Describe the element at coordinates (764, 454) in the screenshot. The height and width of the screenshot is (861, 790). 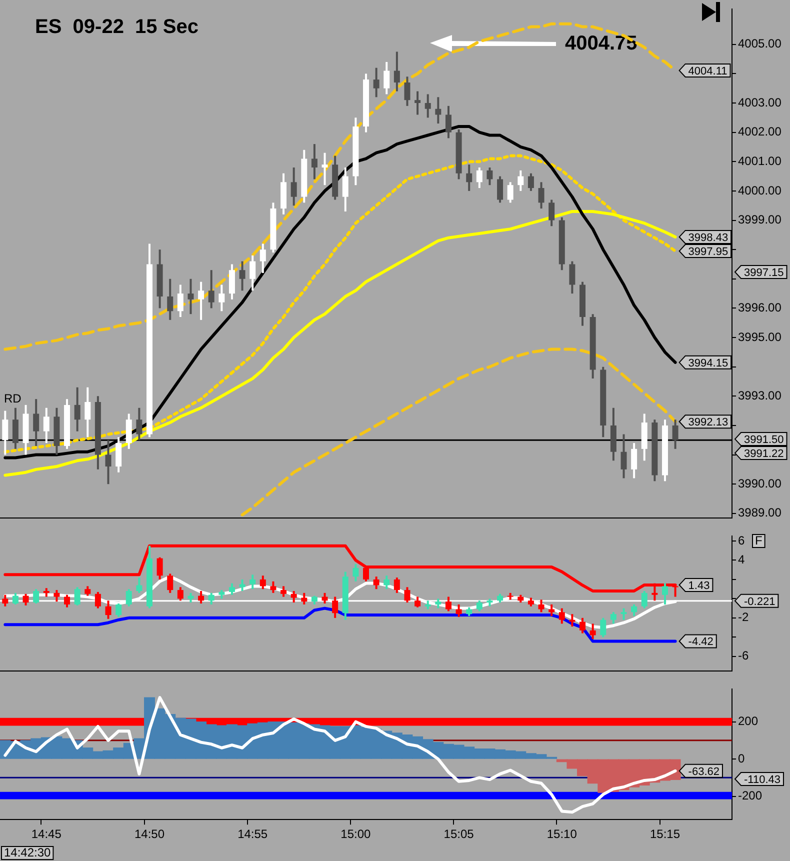
I see `text: 3991.22` at that location.